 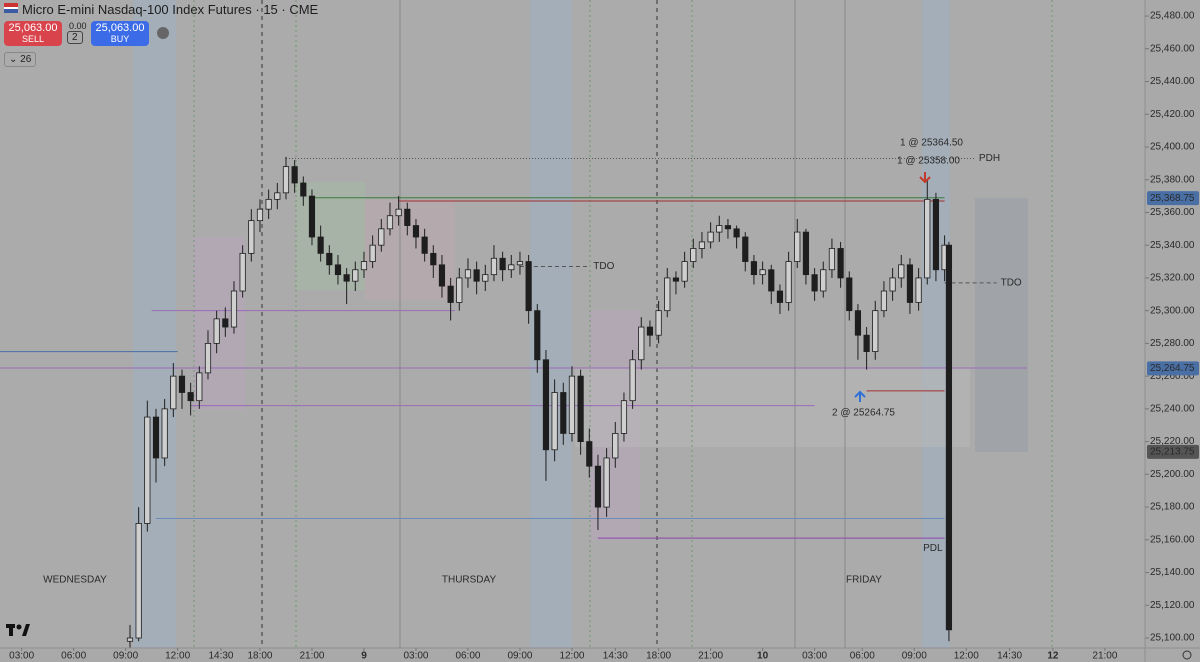 What do you see at coordinates (1172, 48) in the screenshot?
I see `y-tick-label: 25,460.00` at bounding box center [1172, 48].